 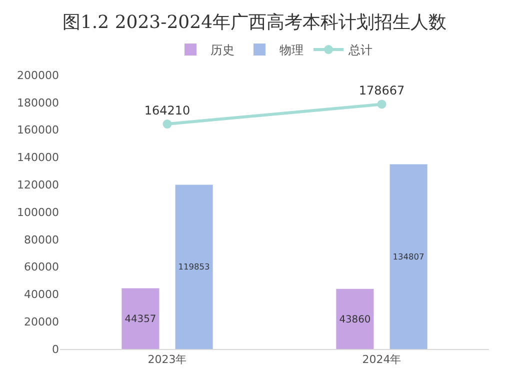 What do you see at coordinates (38, 157) in the screenshot?
I see `y-tick-label: 140000` at bounding box center [38, 157].